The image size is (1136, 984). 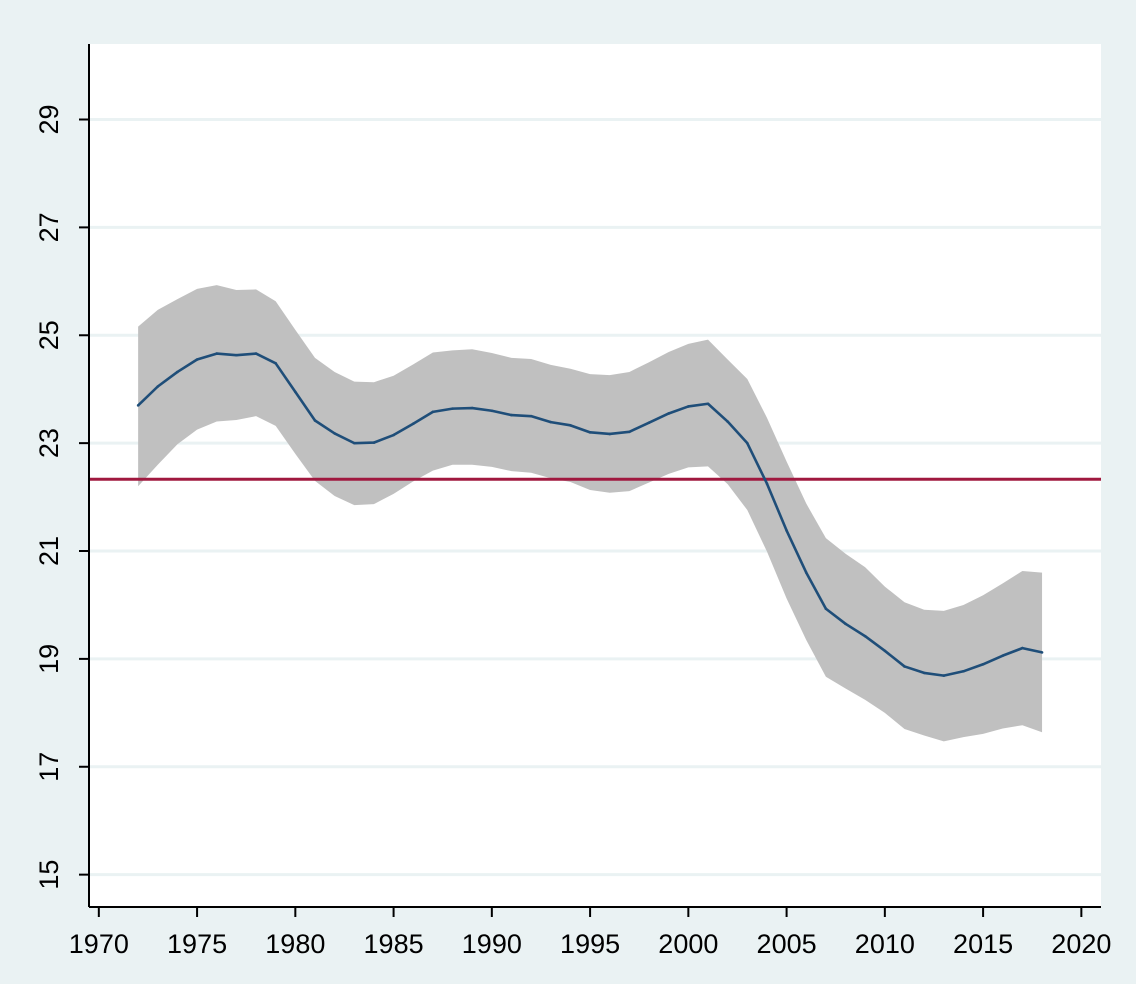 What do you see at coordinates (217, 353) in the screenshot?
I see `data-point-1976` at bounding box center [217, 353].